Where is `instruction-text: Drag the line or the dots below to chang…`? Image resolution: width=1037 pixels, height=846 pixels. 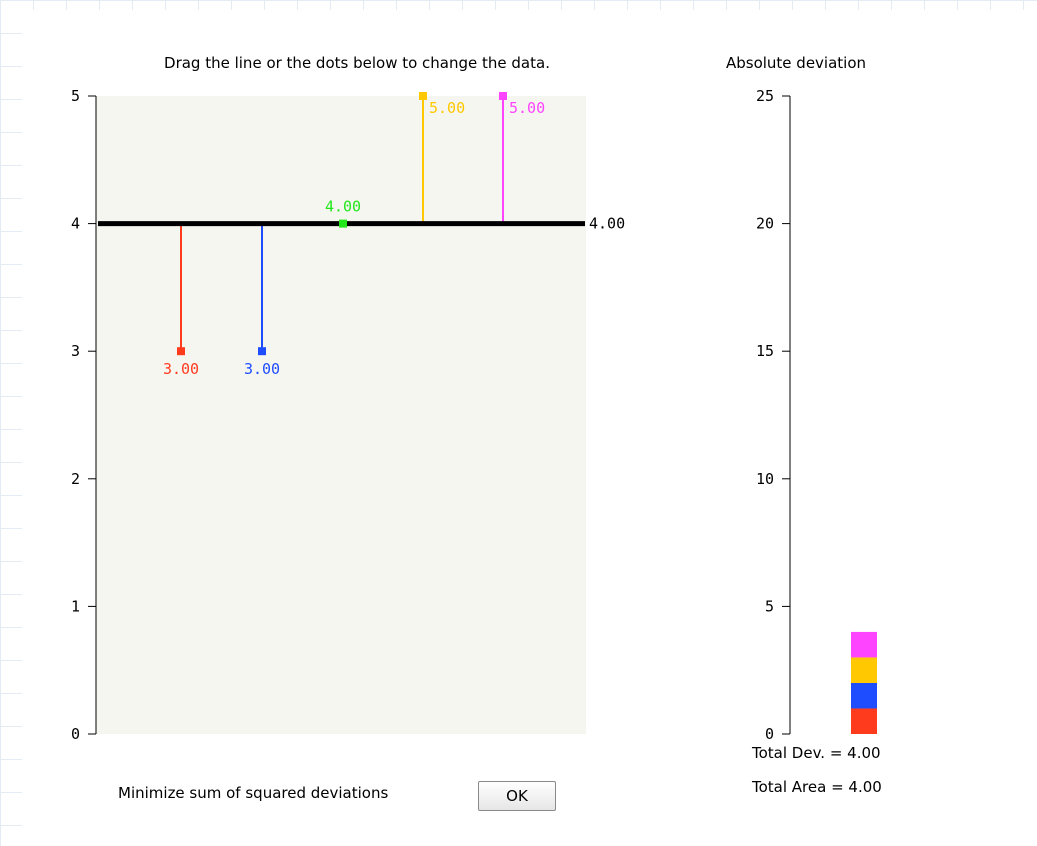
instruction-text: Drag the line or the dots below to chang… is located at coordinates (357, 63).